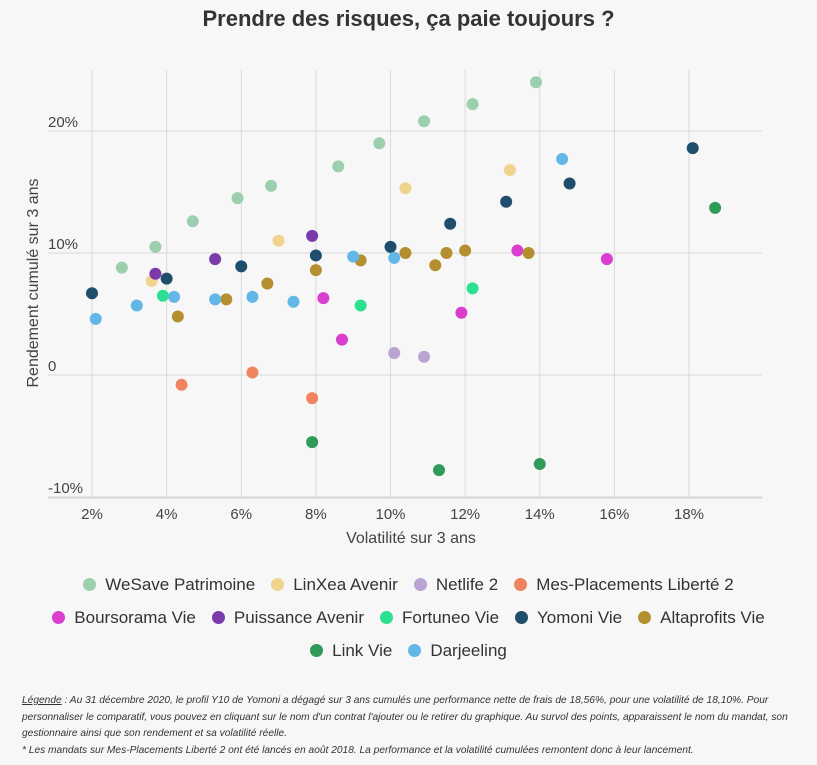  What do you see at coordinates (167, 514) in the screenshot?
I see `x-tick-label: 4%` at bounding box center [167, 514].